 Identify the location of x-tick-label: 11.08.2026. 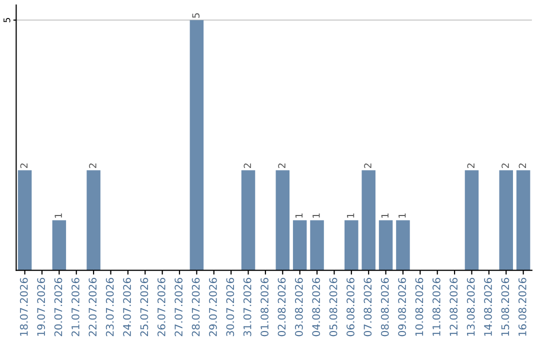
(436, 307).